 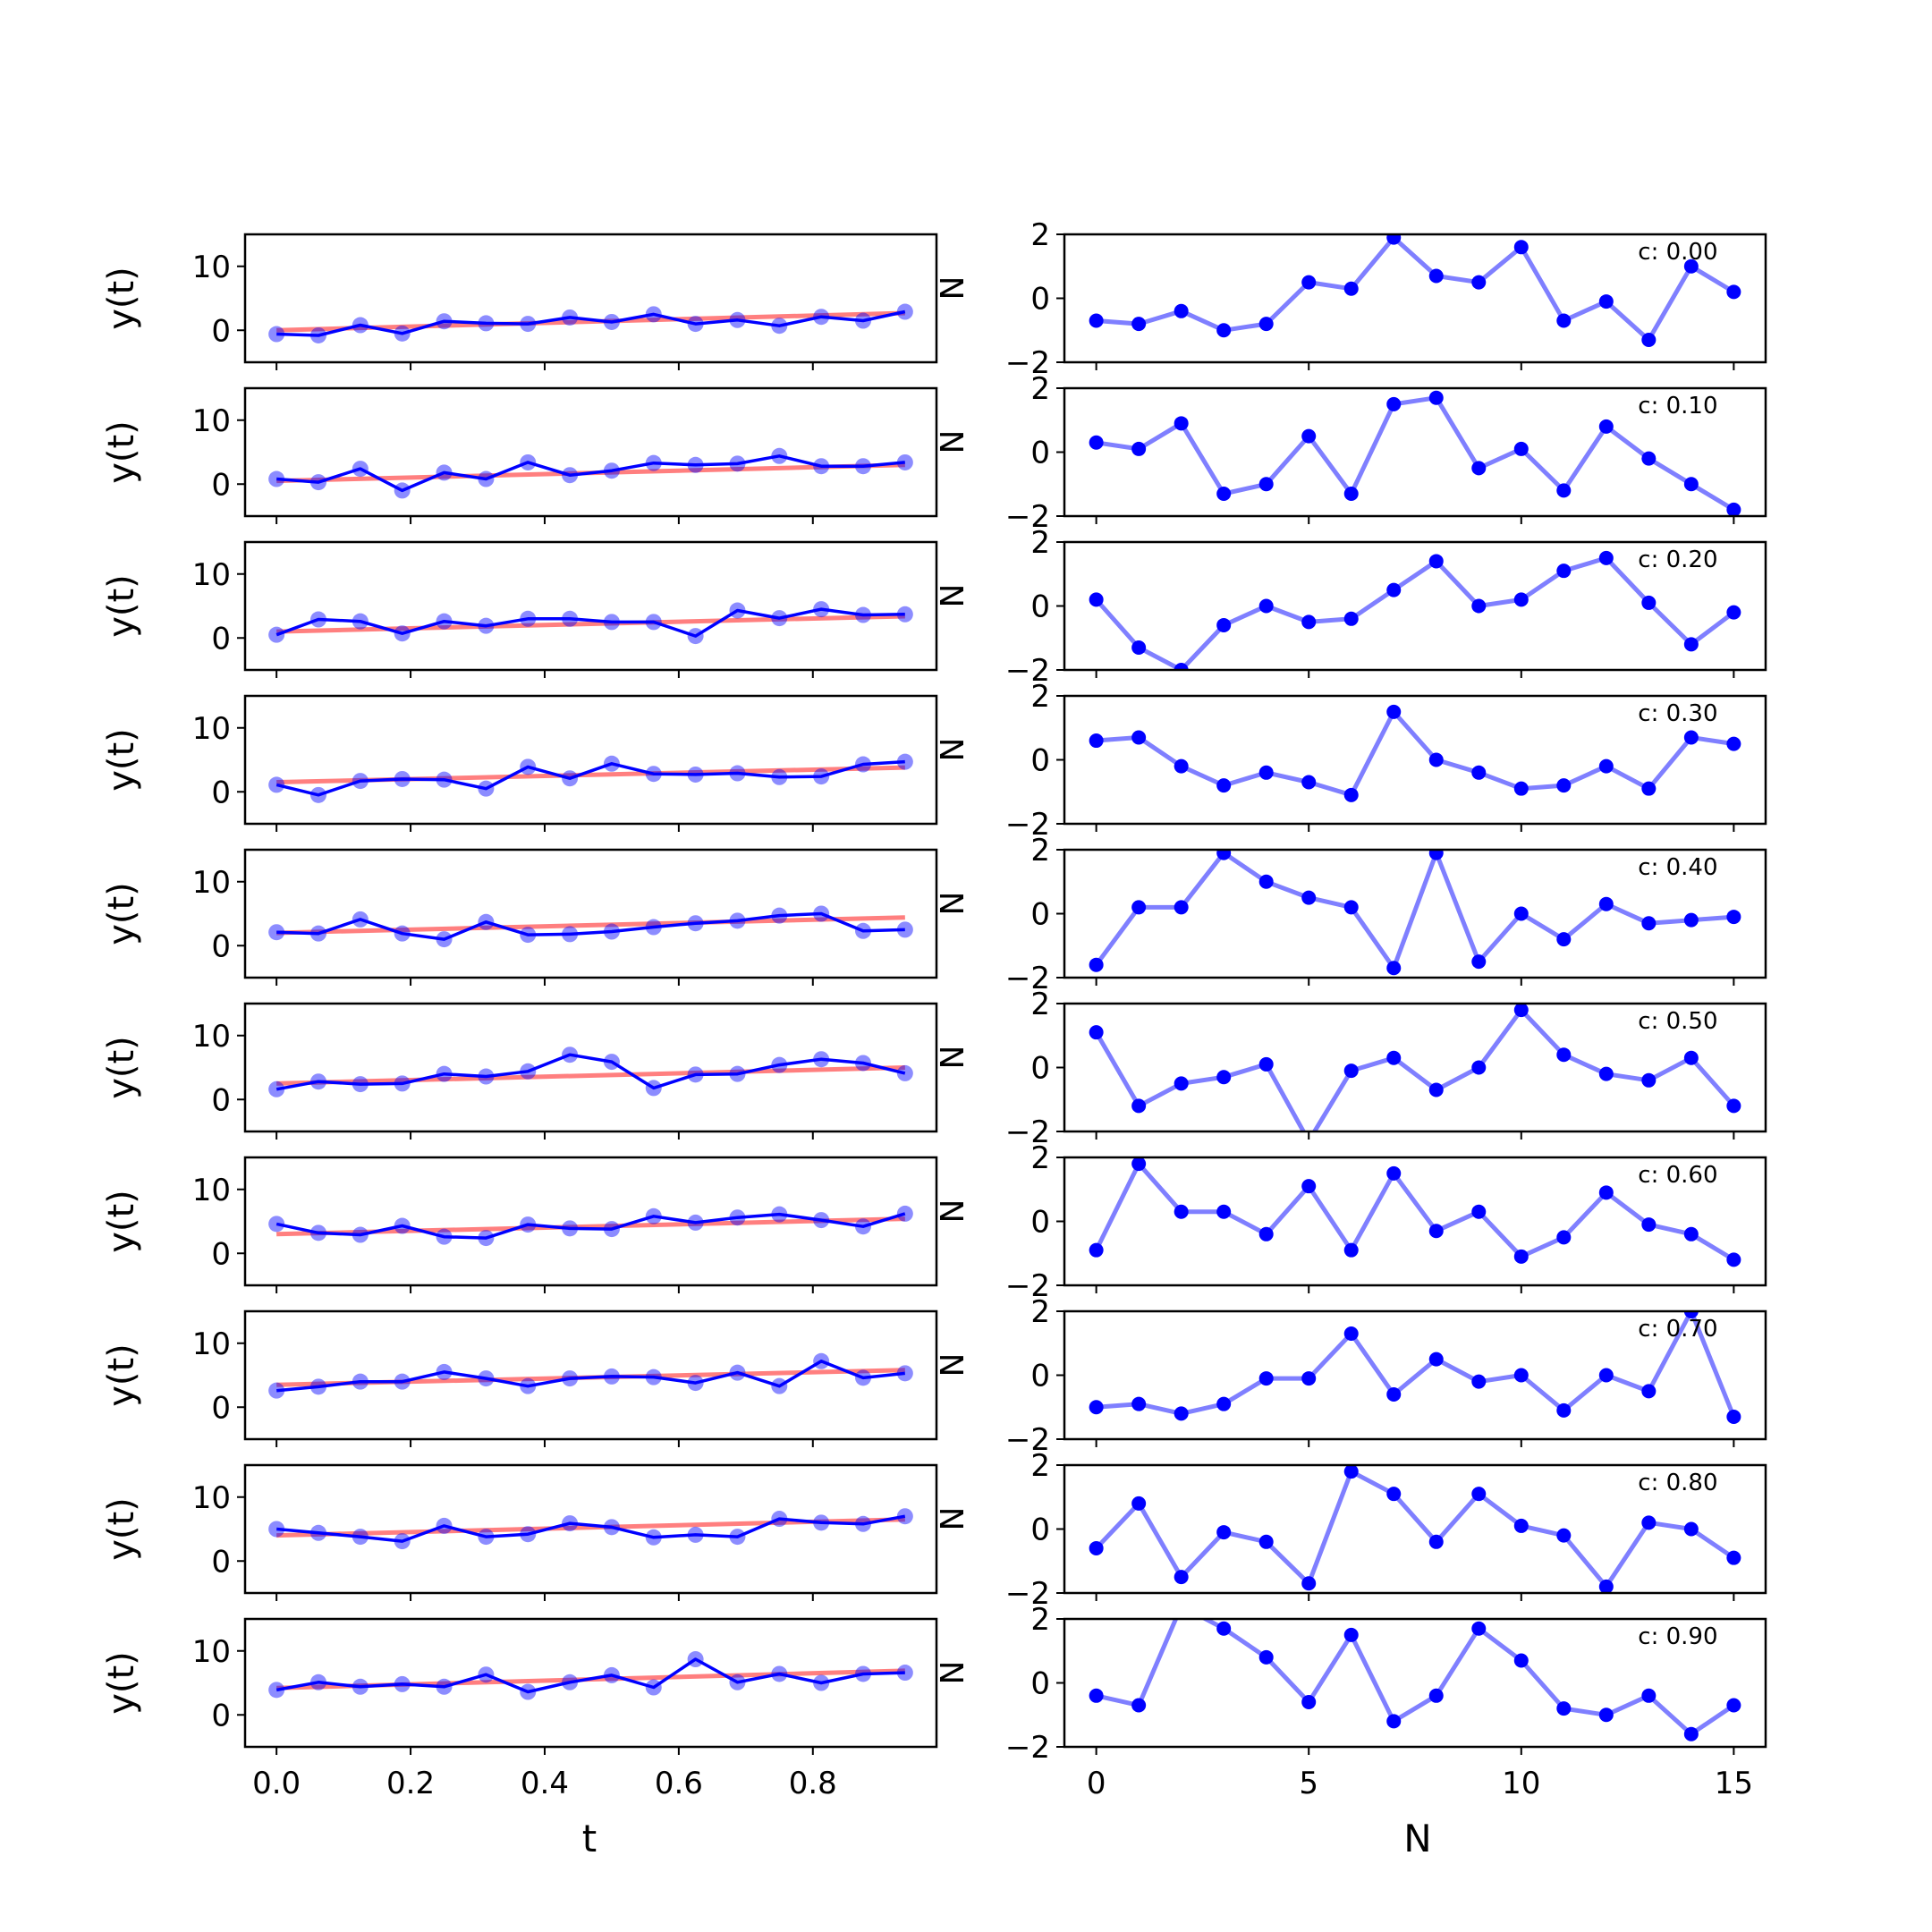 What do you see at coordinates (953, 1673) in the screenshot?
I see `right-y-axis-label-9: N` at bounding box center [953, 1673].